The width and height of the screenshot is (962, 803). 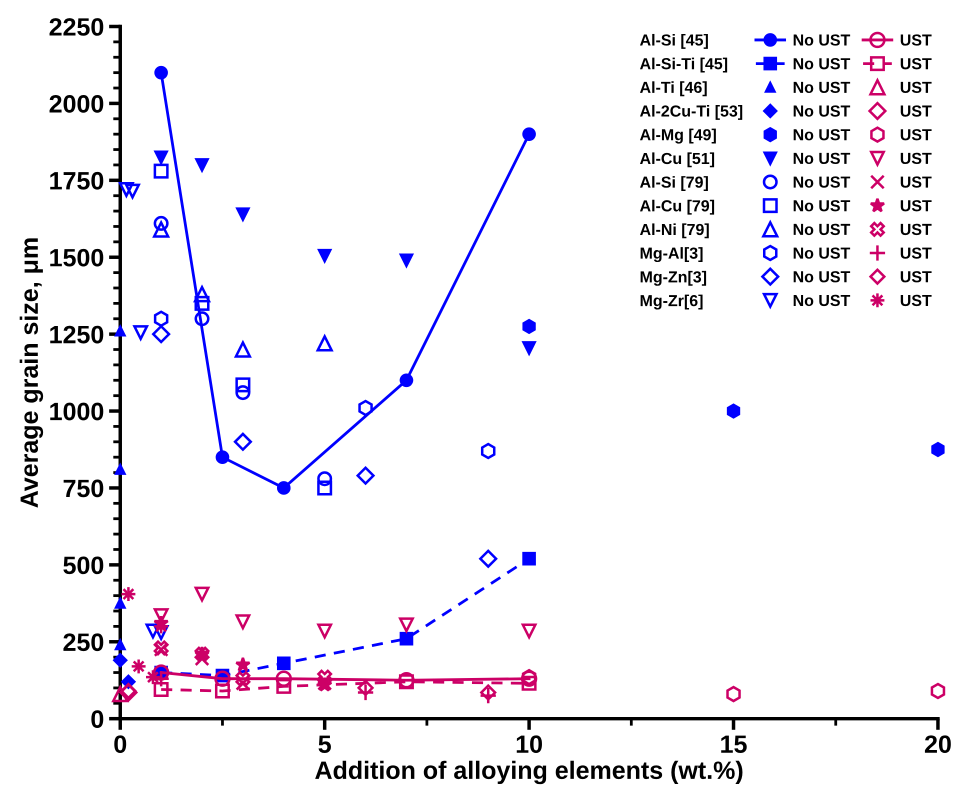 What do you see at coordinates (97, 719) in the screenshot?
I see `y-tick-label: 0` at bounding box center [97, 719].